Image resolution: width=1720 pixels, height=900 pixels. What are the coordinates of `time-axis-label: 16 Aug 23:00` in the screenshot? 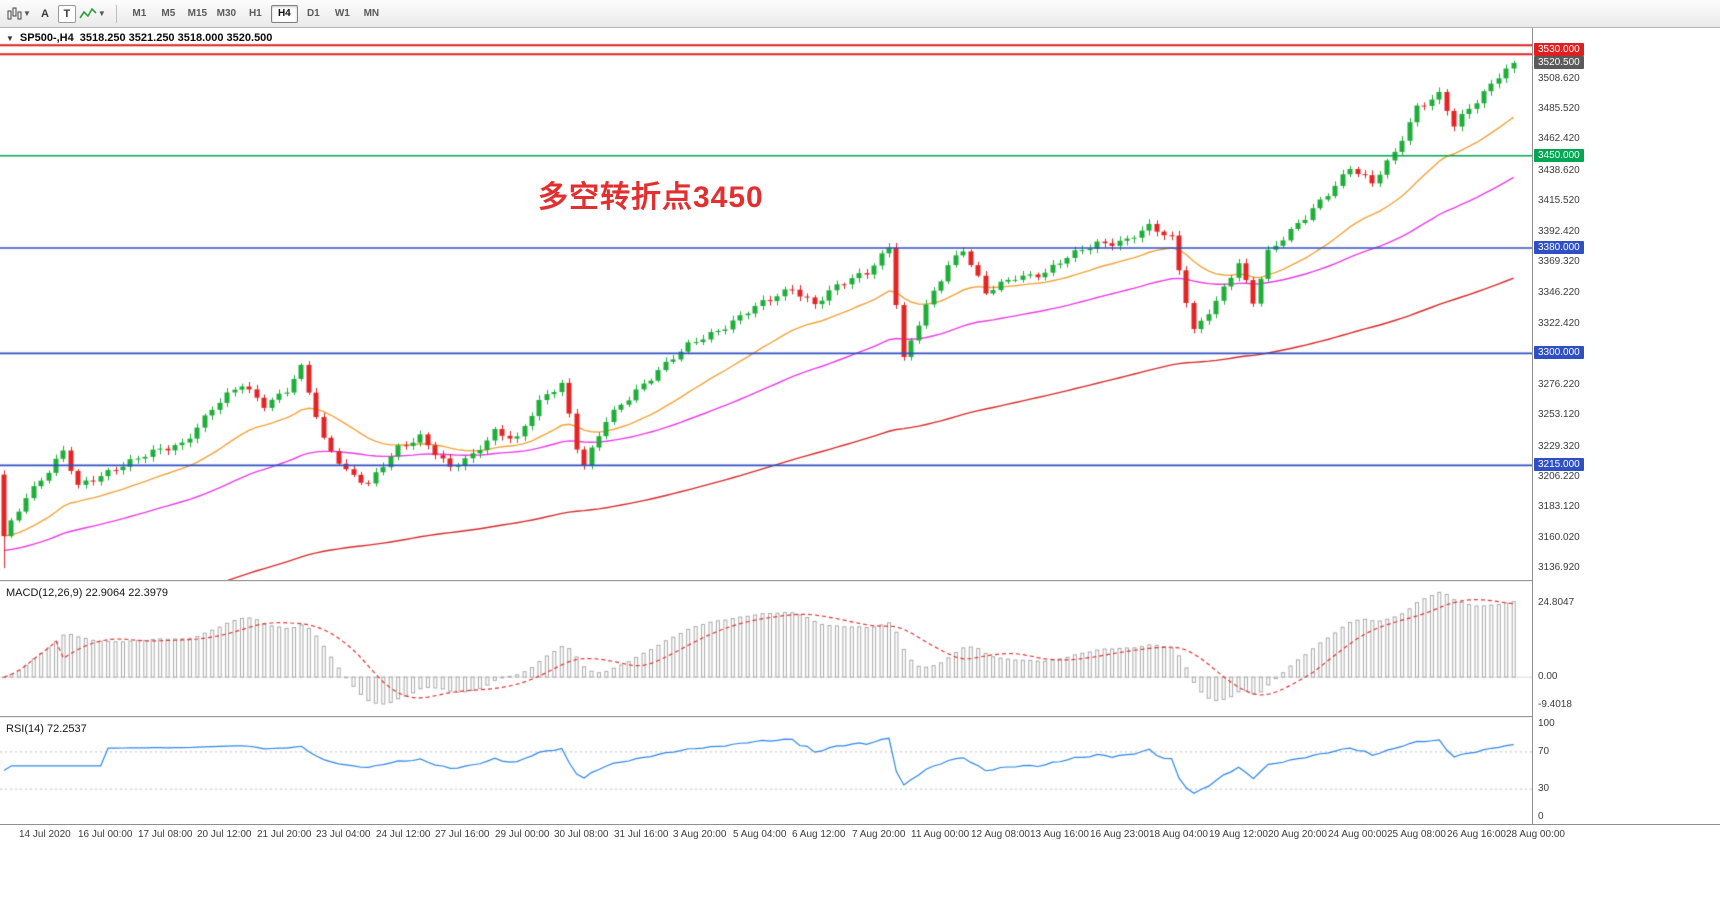 It's located at (1119, 834).